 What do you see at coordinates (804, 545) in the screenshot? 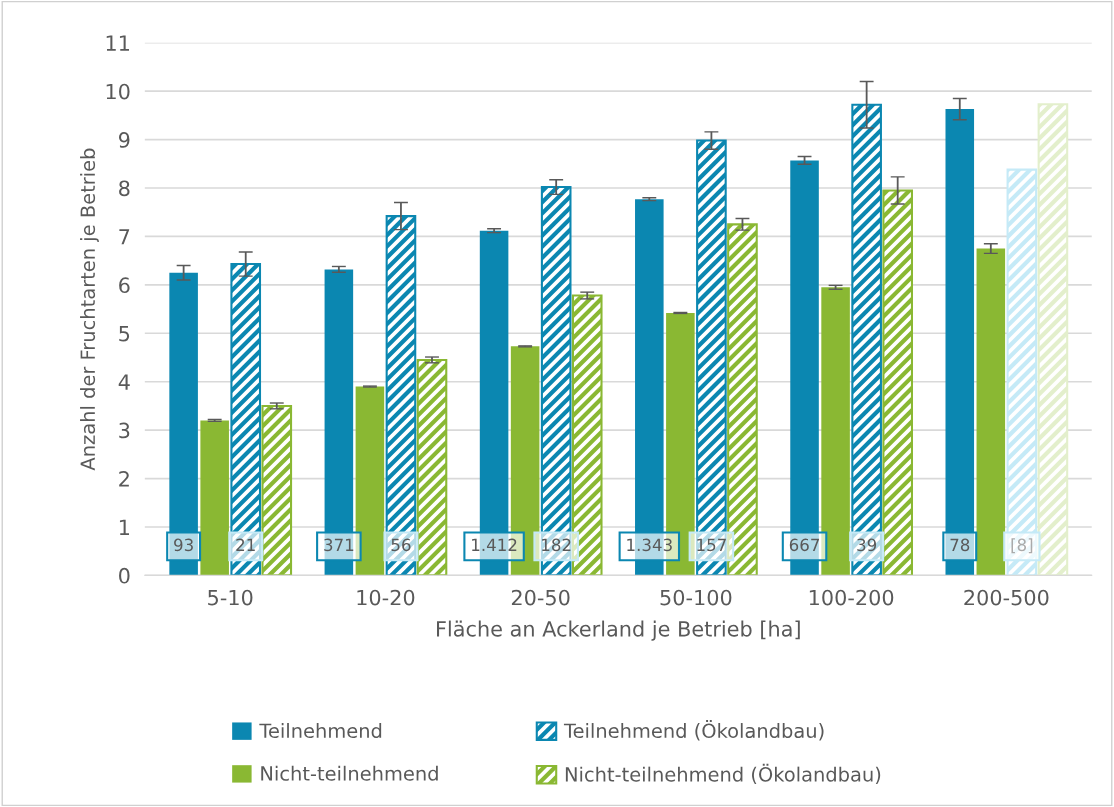
I see `annotation: 667` at bounding box center [804, 545].